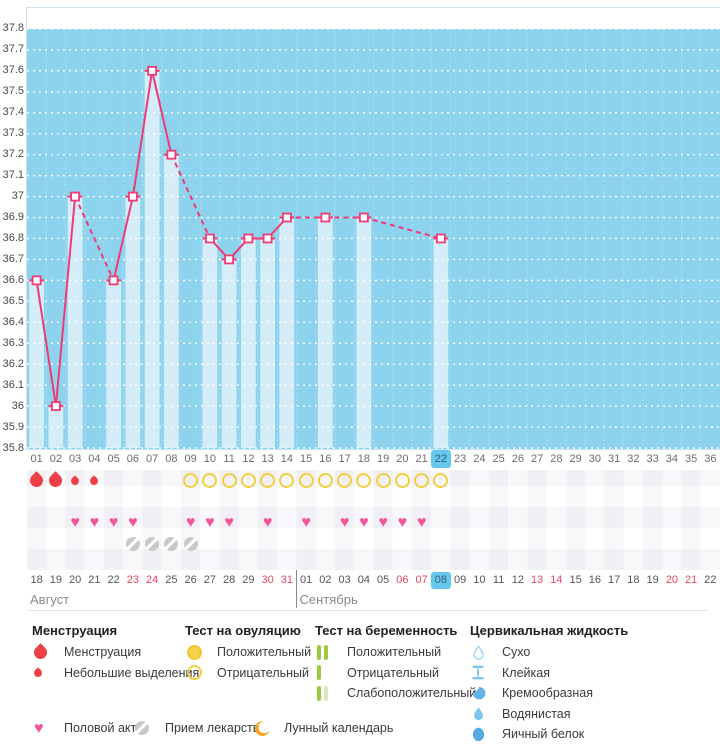 The height and width of the screenshot is (745, 720). Describe the element at coordinates (460, 459) in the screenshot. I see `cycle-day-23: 23` at that location.